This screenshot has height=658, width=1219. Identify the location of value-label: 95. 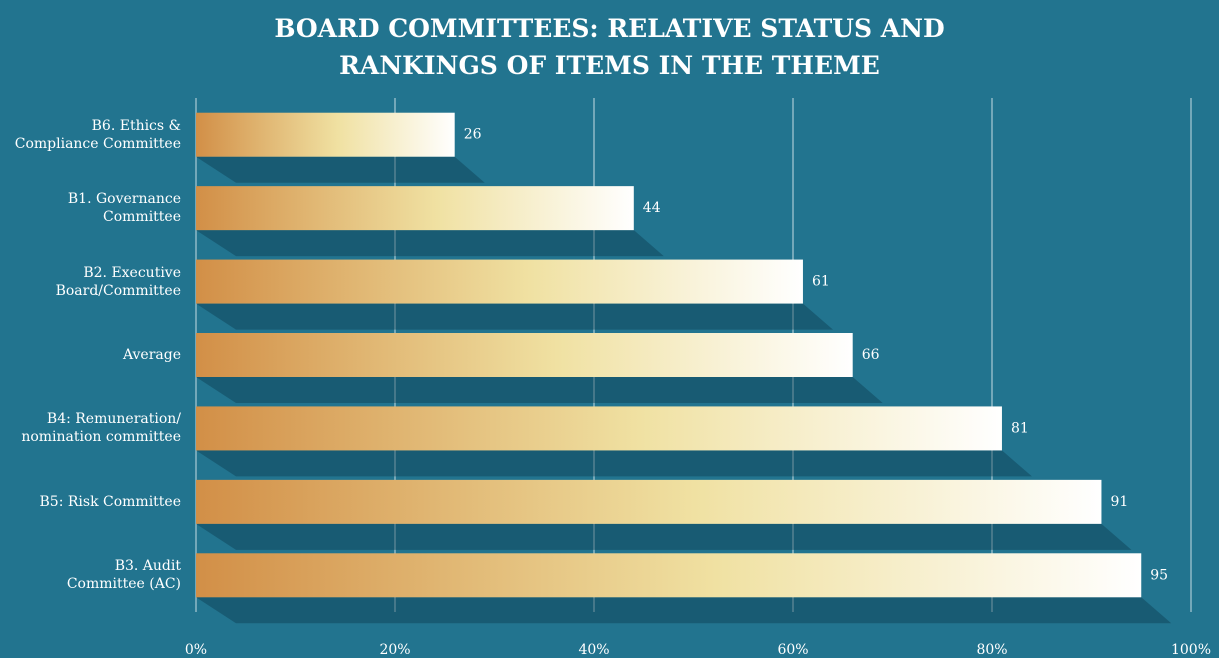
(1159, 575).